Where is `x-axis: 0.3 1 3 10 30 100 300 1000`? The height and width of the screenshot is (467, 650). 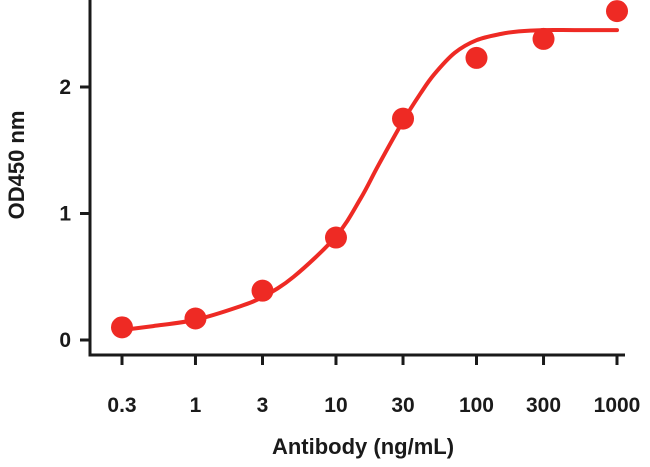 x-axis: 0.3 1 3 10 30 100 300 1000 is located at coordinates (364, 385).